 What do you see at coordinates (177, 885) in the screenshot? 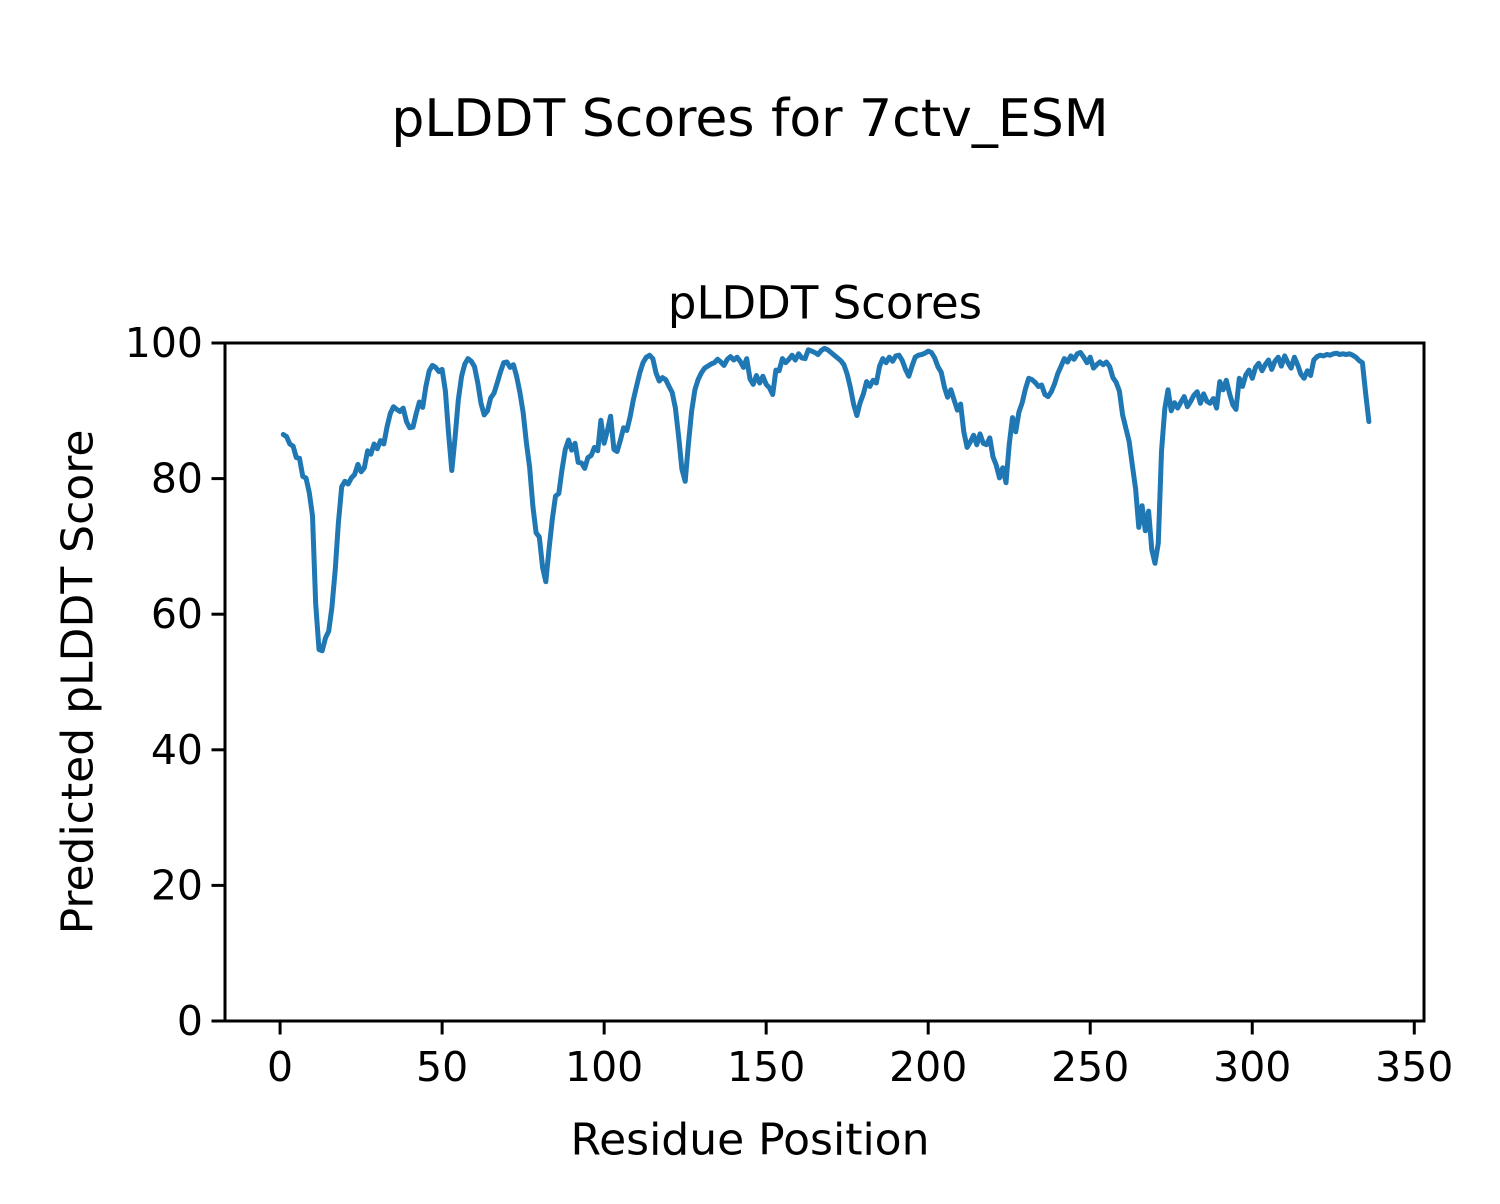
I see `y-tick-label: 20` at bounding box center [177, 885].